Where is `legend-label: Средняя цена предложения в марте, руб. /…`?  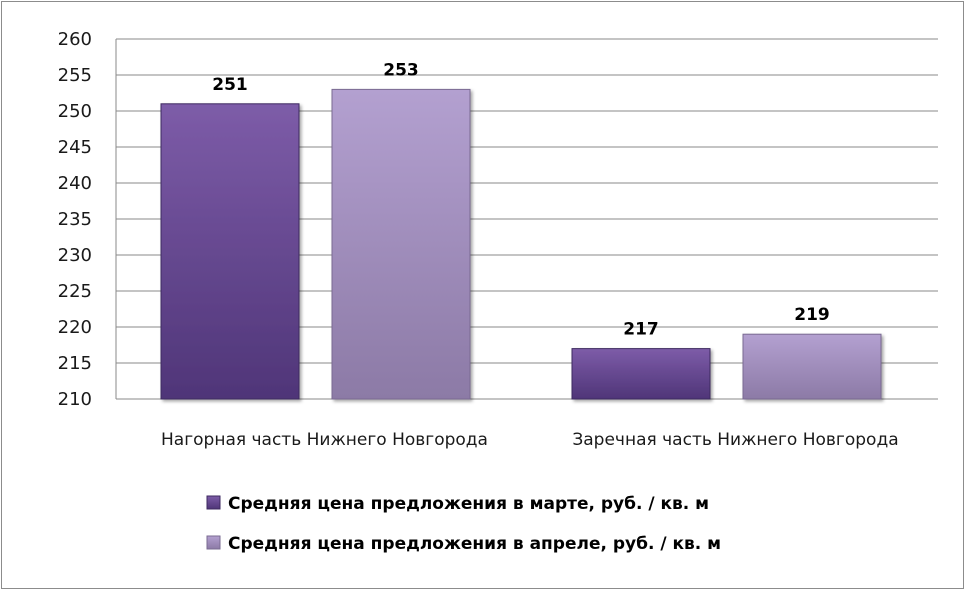
legend-label: Средняя цена предложения в марте, руб. /… is located at coordinates (468, 504).